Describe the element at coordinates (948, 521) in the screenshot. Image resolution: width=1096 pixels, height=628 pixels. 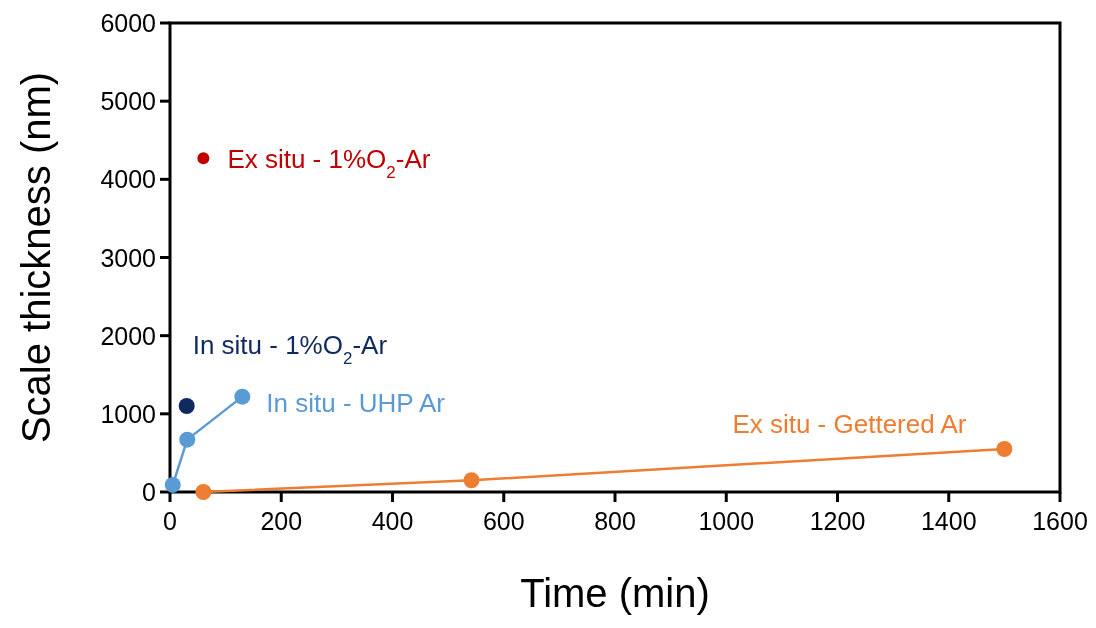
I see `x-tick-label: 1400` at that location.